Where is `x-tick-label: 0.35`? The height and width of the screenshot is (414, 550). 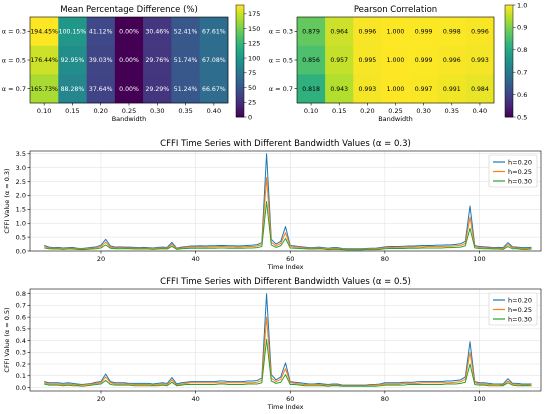 x-tick-label: 0.35 is located at coordinates (452, 111).